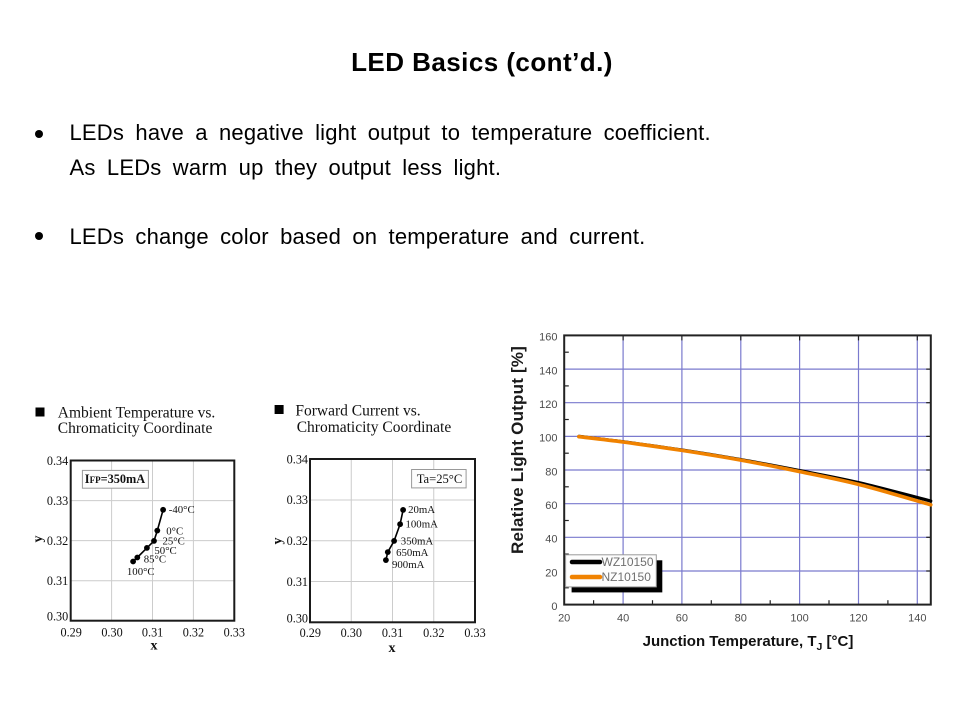 The image size is (960, 720). I want to click on svg-text: Ambient Temperature vs., so click(136, 413).